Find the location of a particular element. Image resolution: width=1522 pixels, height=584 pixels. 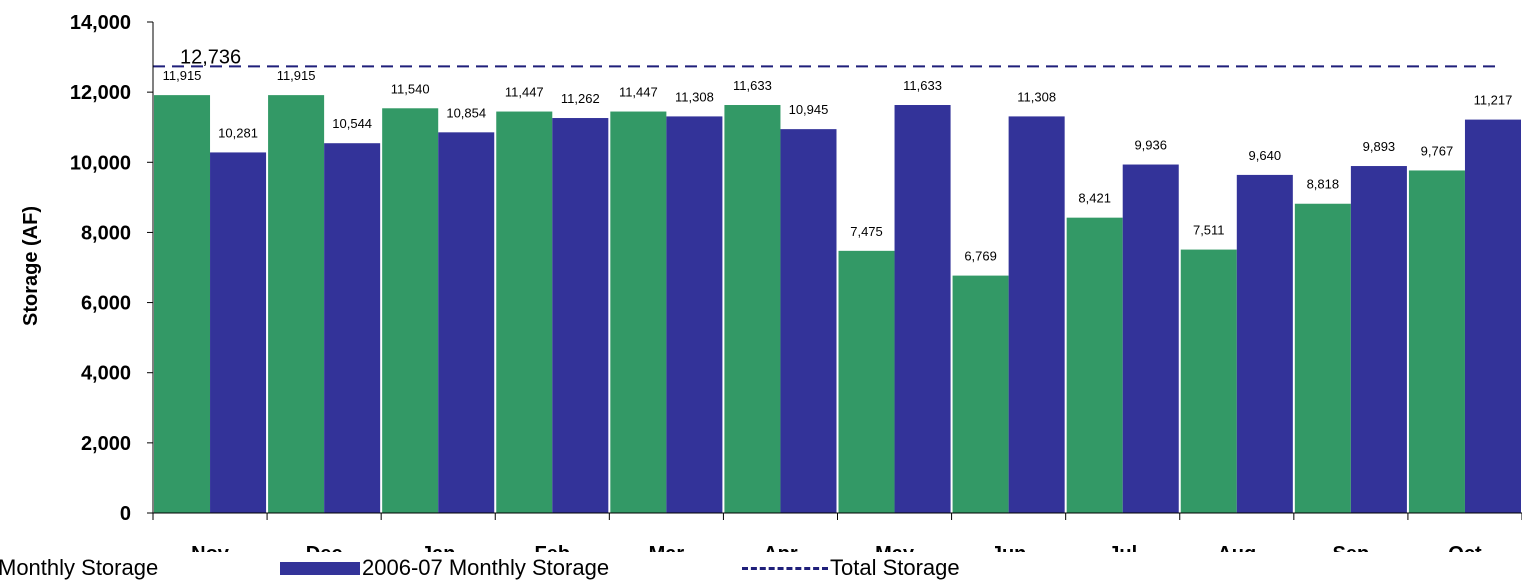

bar-monthly-storage-oct is located at coordinates (1436, 341).